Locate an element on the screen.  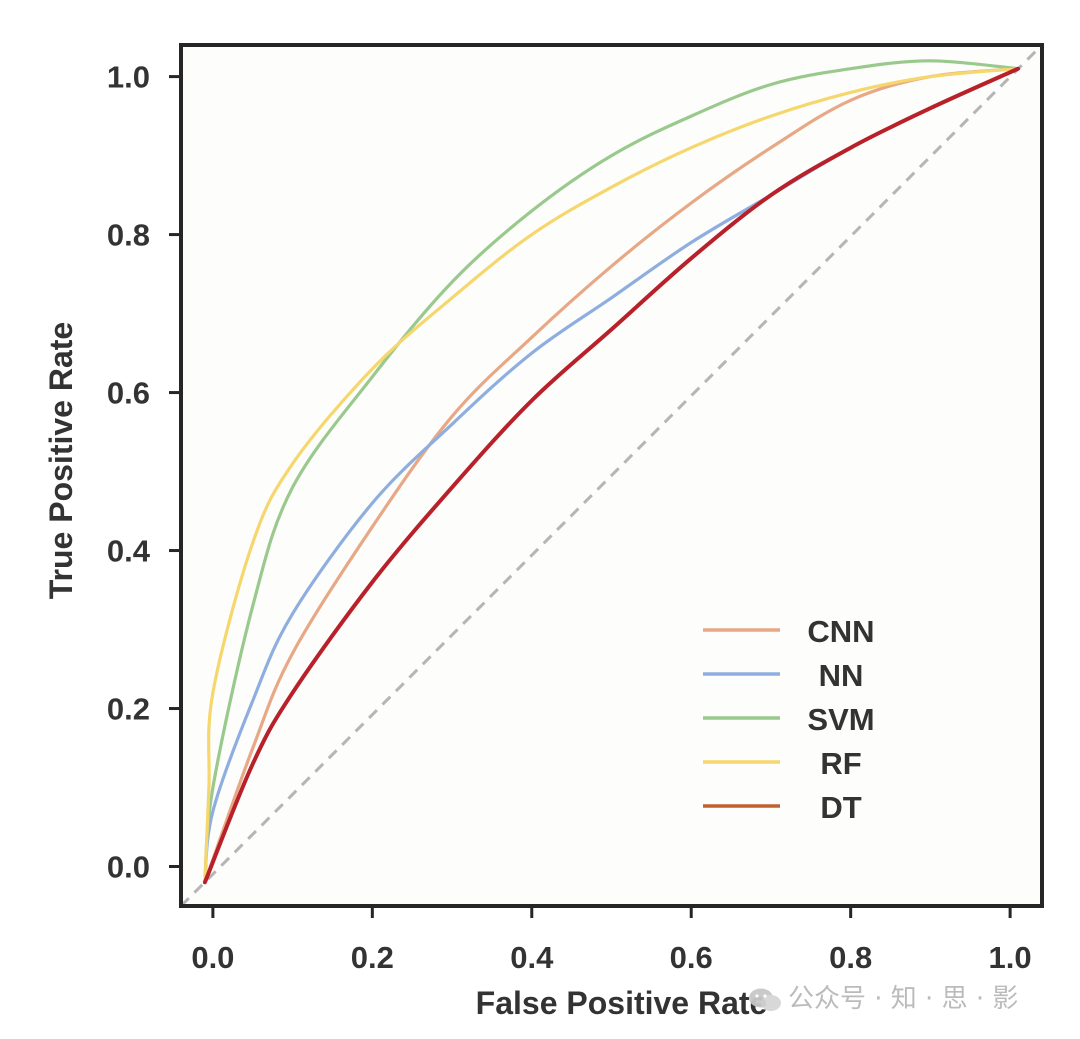
y-tick-label: 0.4 is located at coordinates (129, 551).